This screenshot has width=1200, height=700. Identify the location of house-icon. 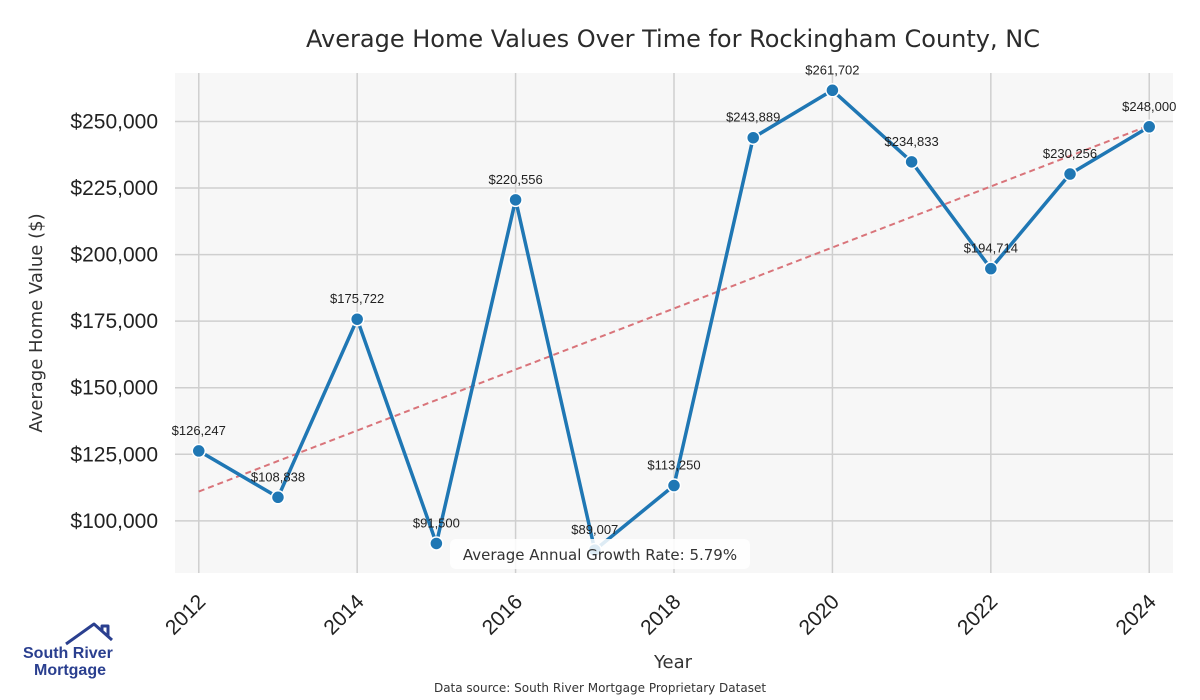
(89, 634).